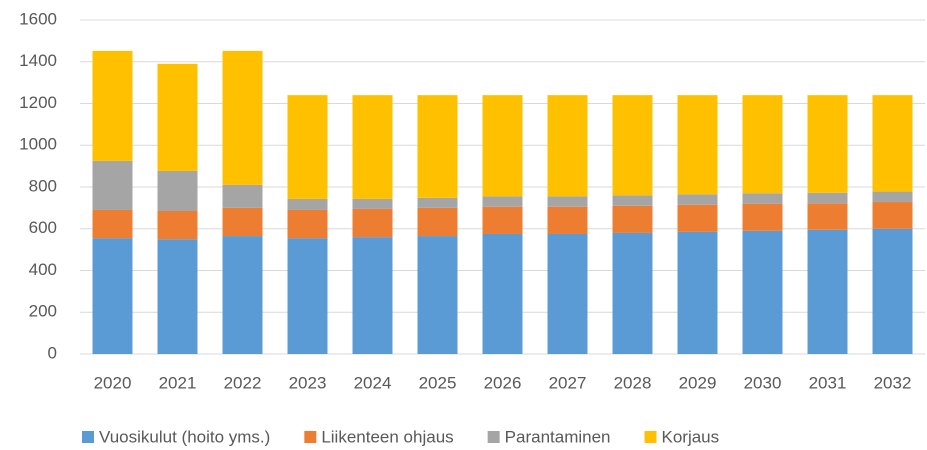 The height and width of the screenshot is (450, 927). What do you see at coordinates (43, 227) in the screenshot?
I see `y-tick-label: 600` at bounding box center [43, 227].